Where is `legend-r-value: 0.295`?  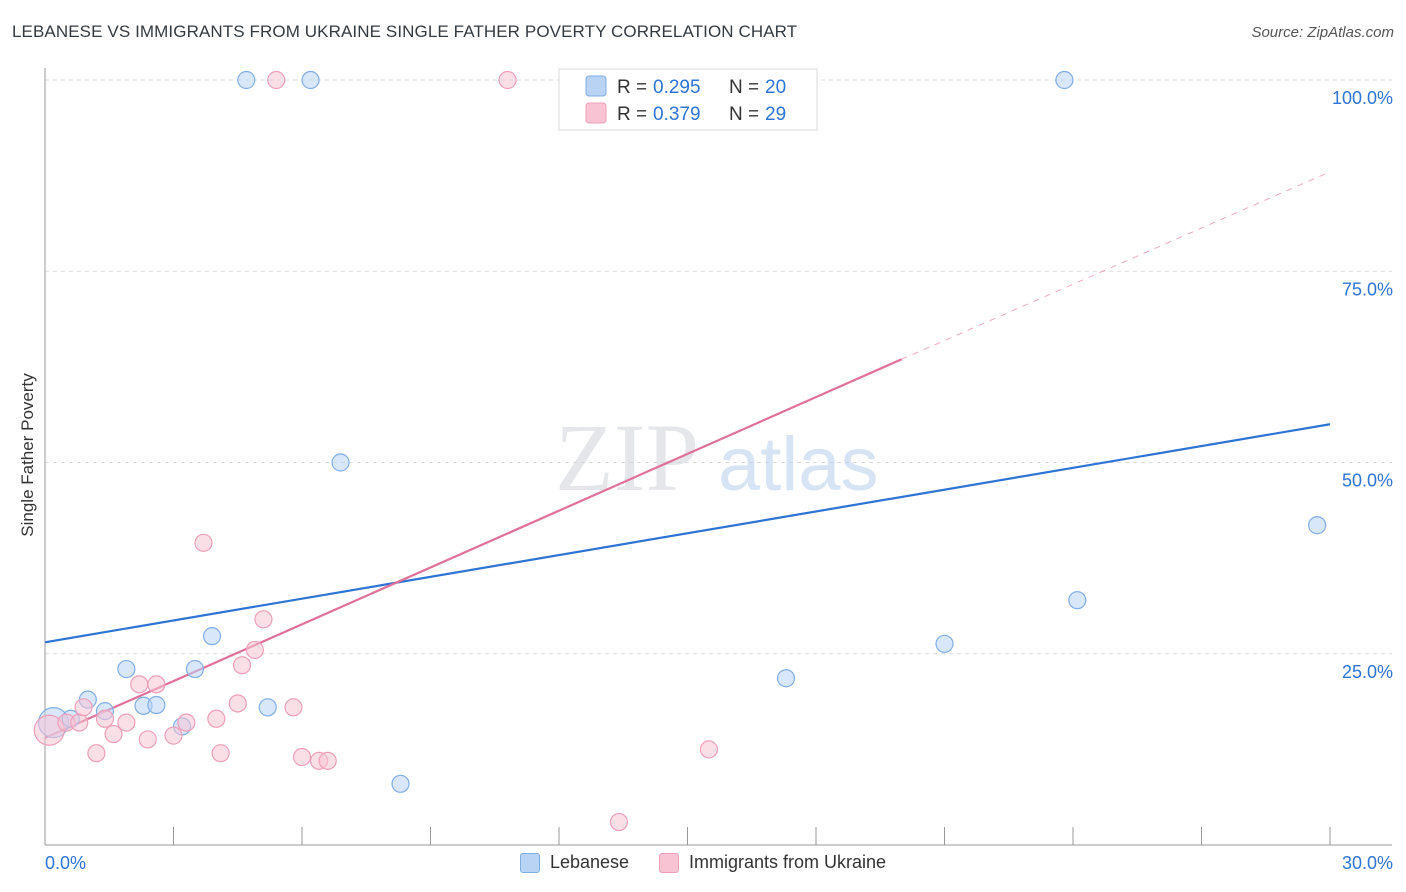
legend-r-value: 0.295 is located at coordinates (677, 87).